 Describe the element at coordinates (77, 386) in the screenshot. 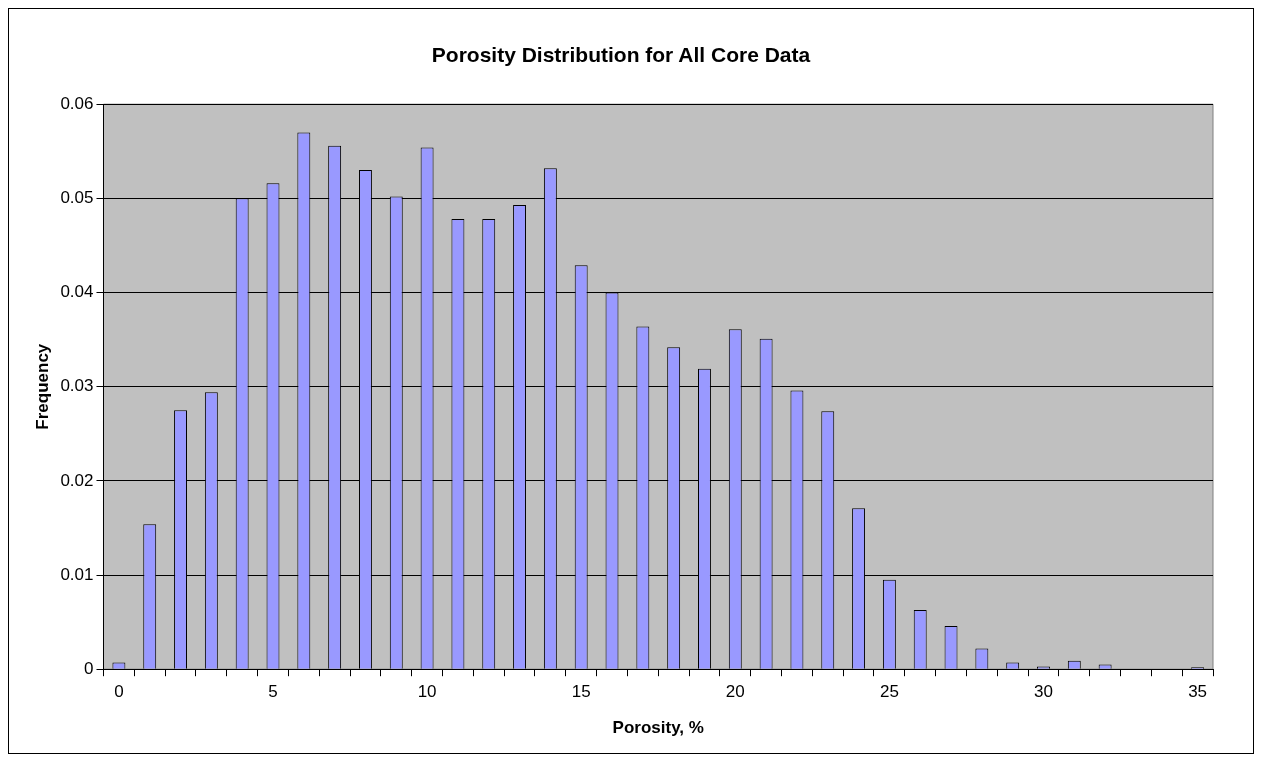

I see `y-tick-label: 0.03` at that location.